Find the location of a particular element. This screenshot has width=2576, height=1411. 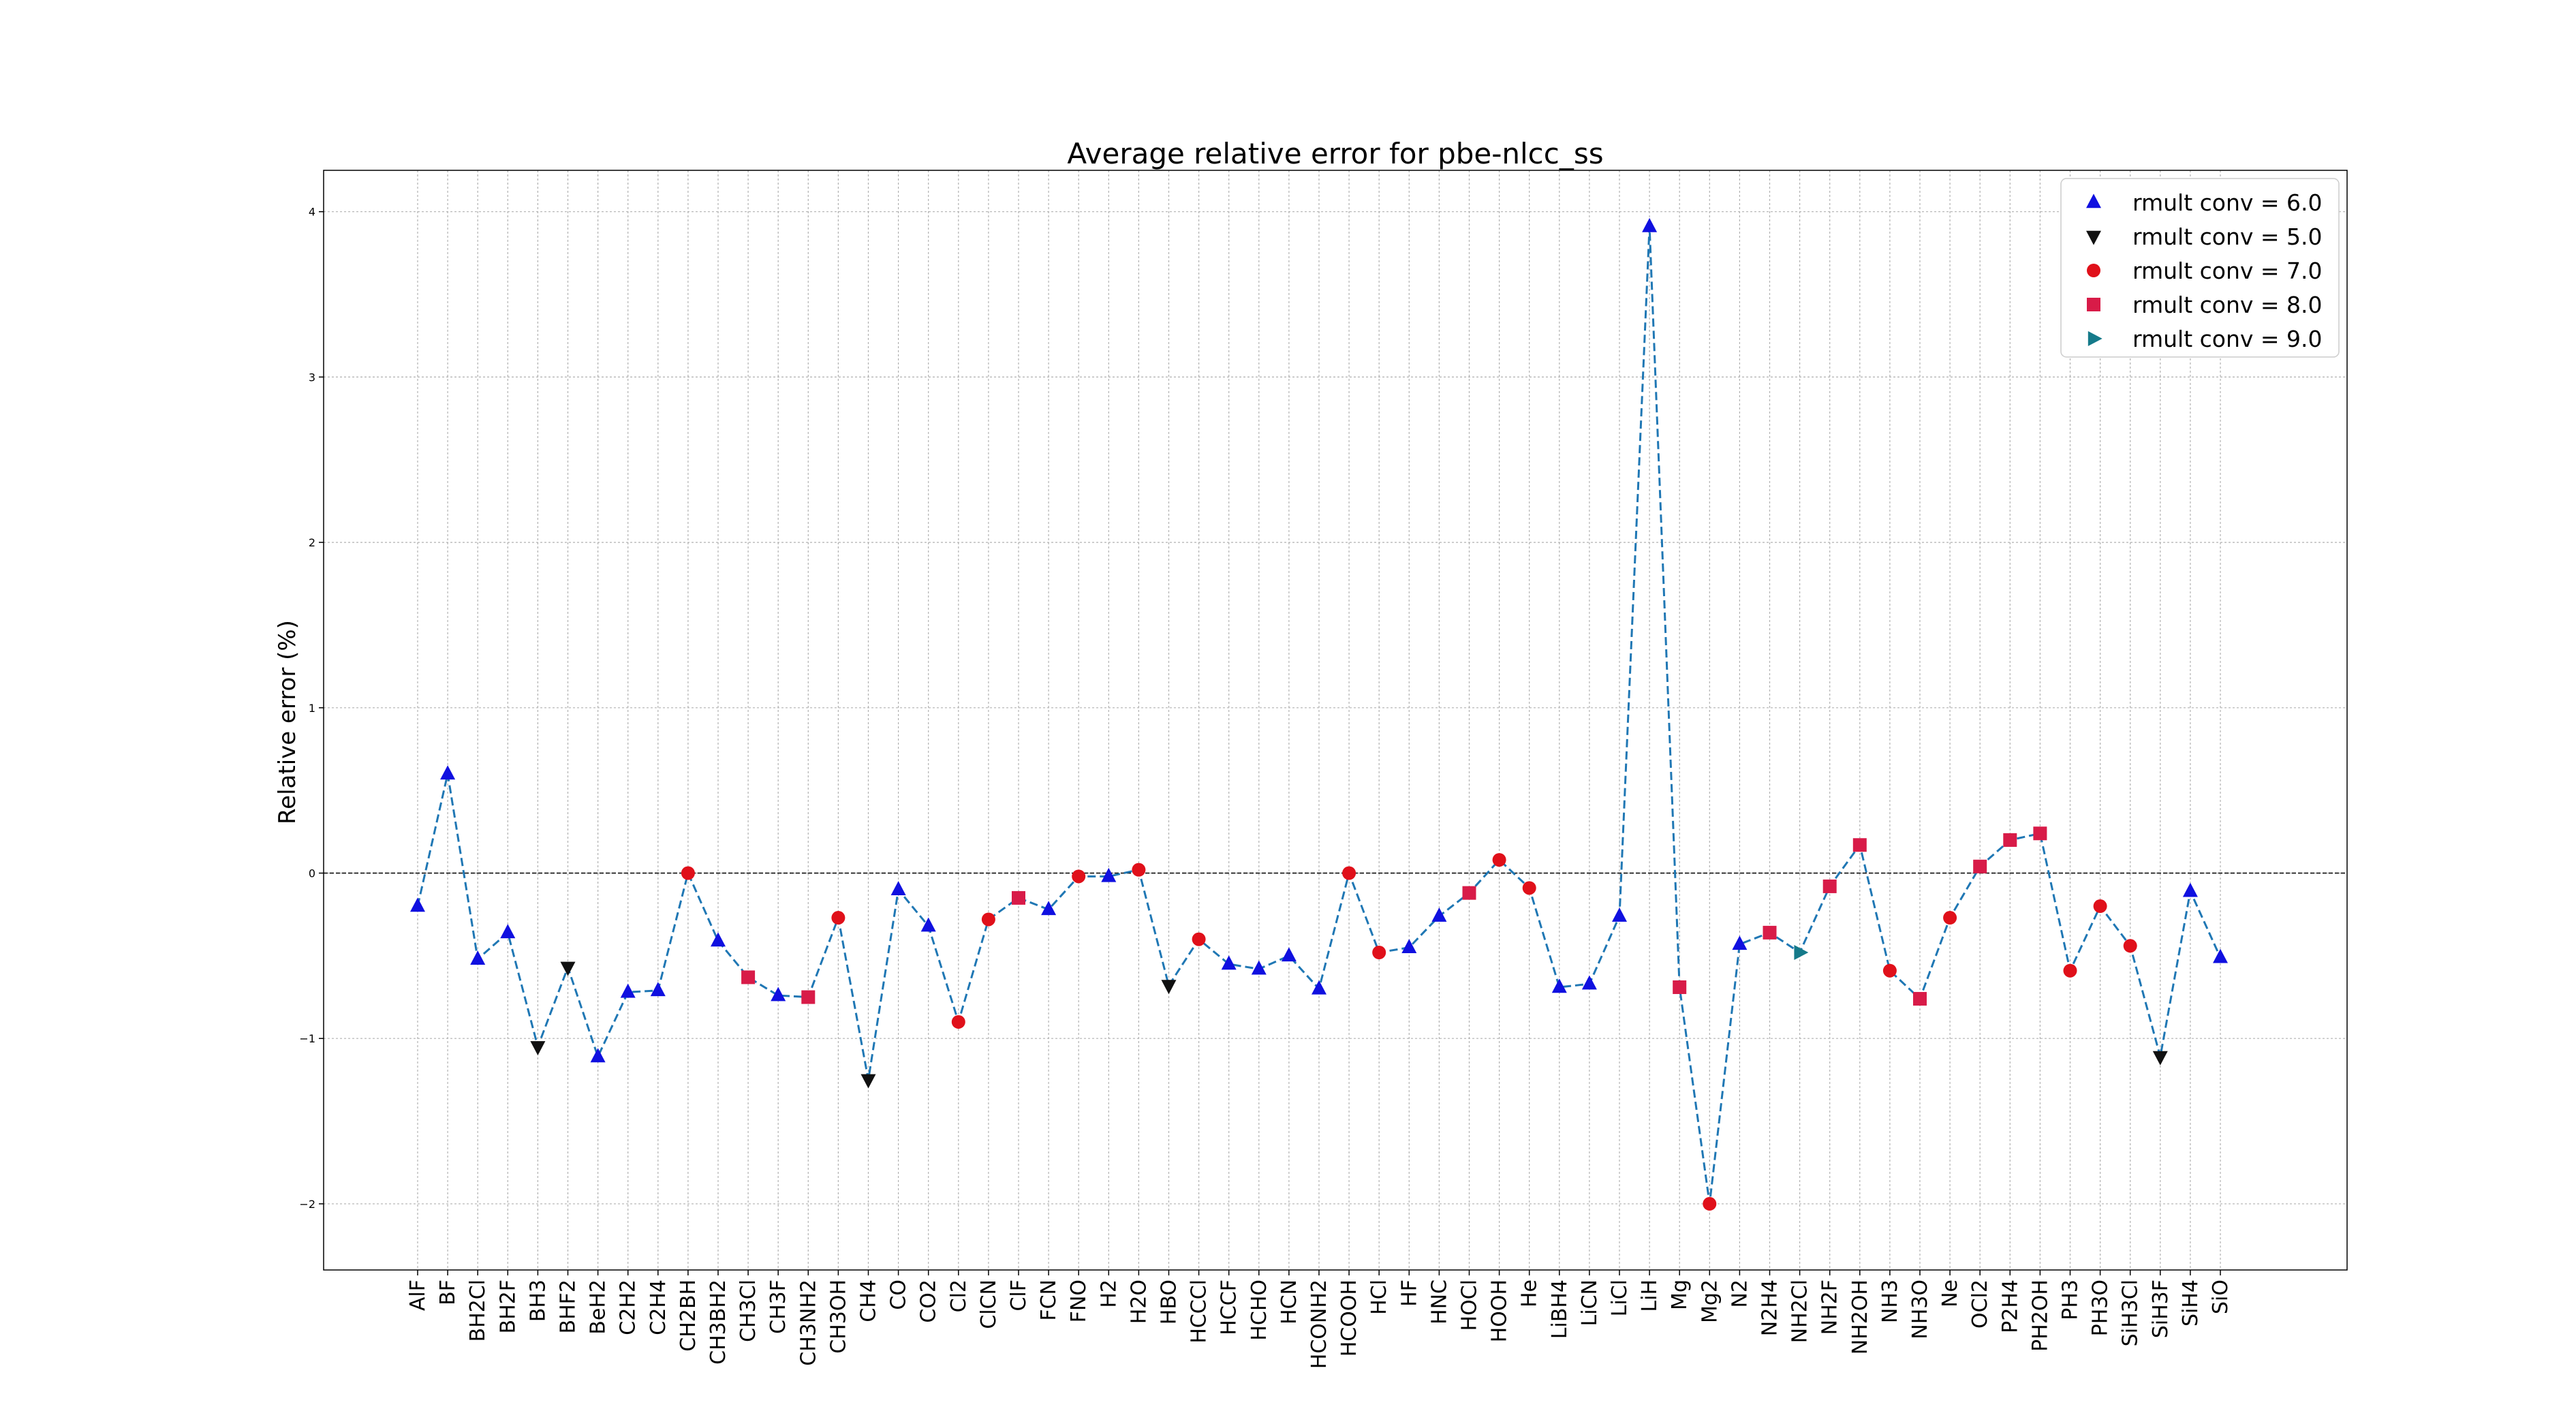

data-point-licn is located at coordinates (1589, 982).